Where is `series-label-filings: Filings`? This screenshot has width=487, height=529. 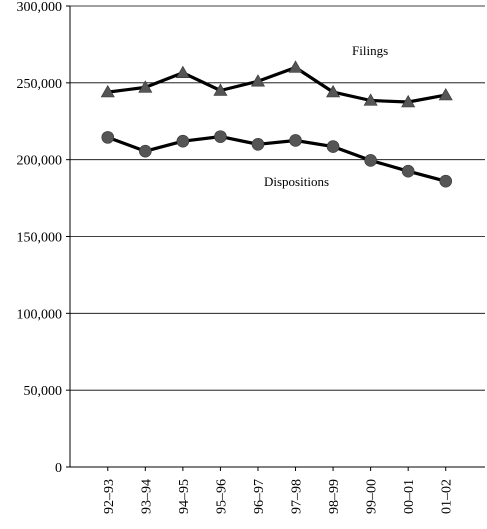
series-label-filings: Filings is located at coordinates (370, 50).